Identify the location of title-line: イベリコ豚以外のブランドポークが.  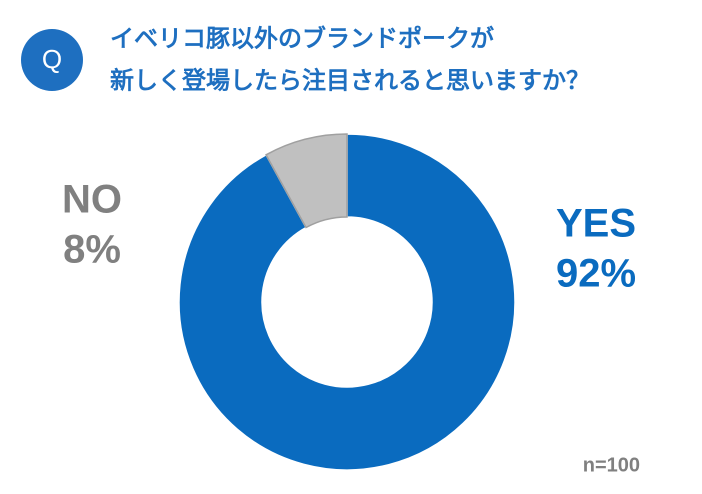
(302, 38).